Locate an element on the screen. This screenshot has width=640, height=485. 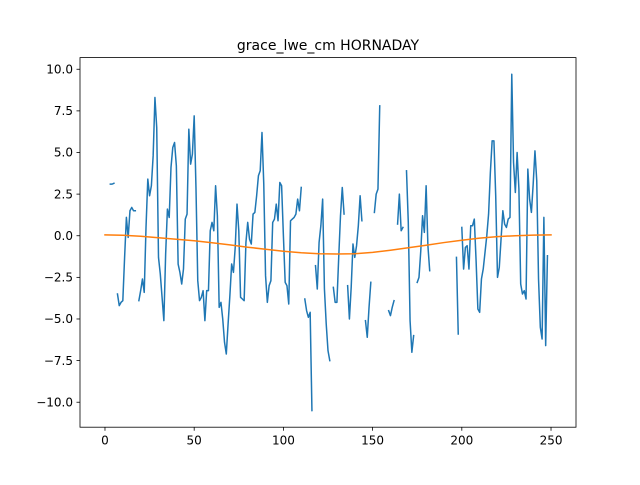
y-tick-label: 2.5 is located at coordinates (63, 194).